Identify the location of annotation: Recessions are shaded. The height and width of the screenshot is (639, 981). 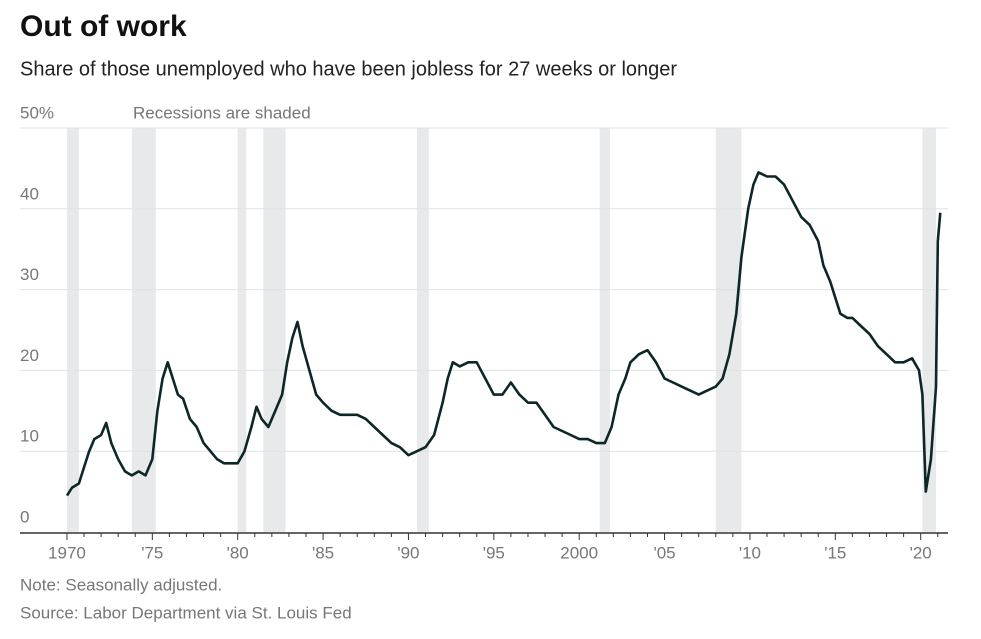
(222, 112).